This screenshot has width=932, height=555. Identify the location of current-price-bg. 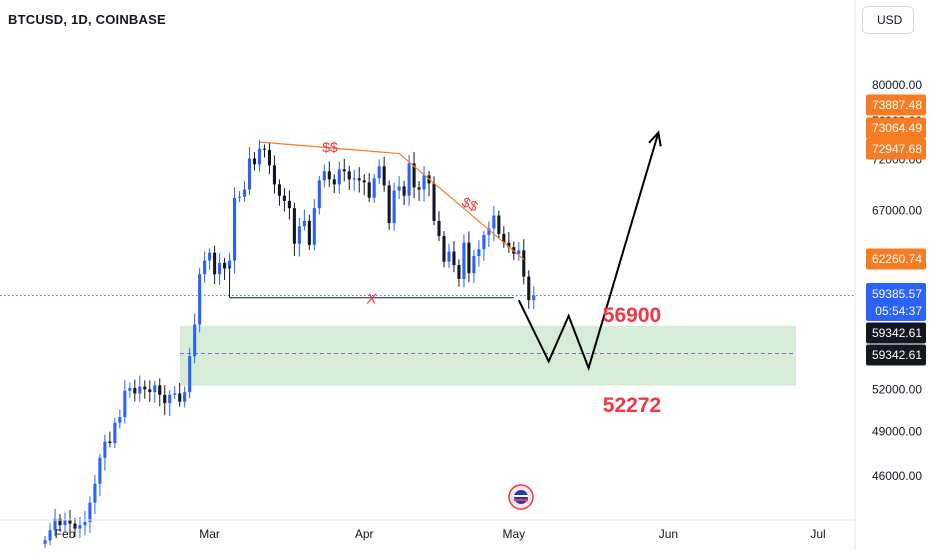
(896, 302).